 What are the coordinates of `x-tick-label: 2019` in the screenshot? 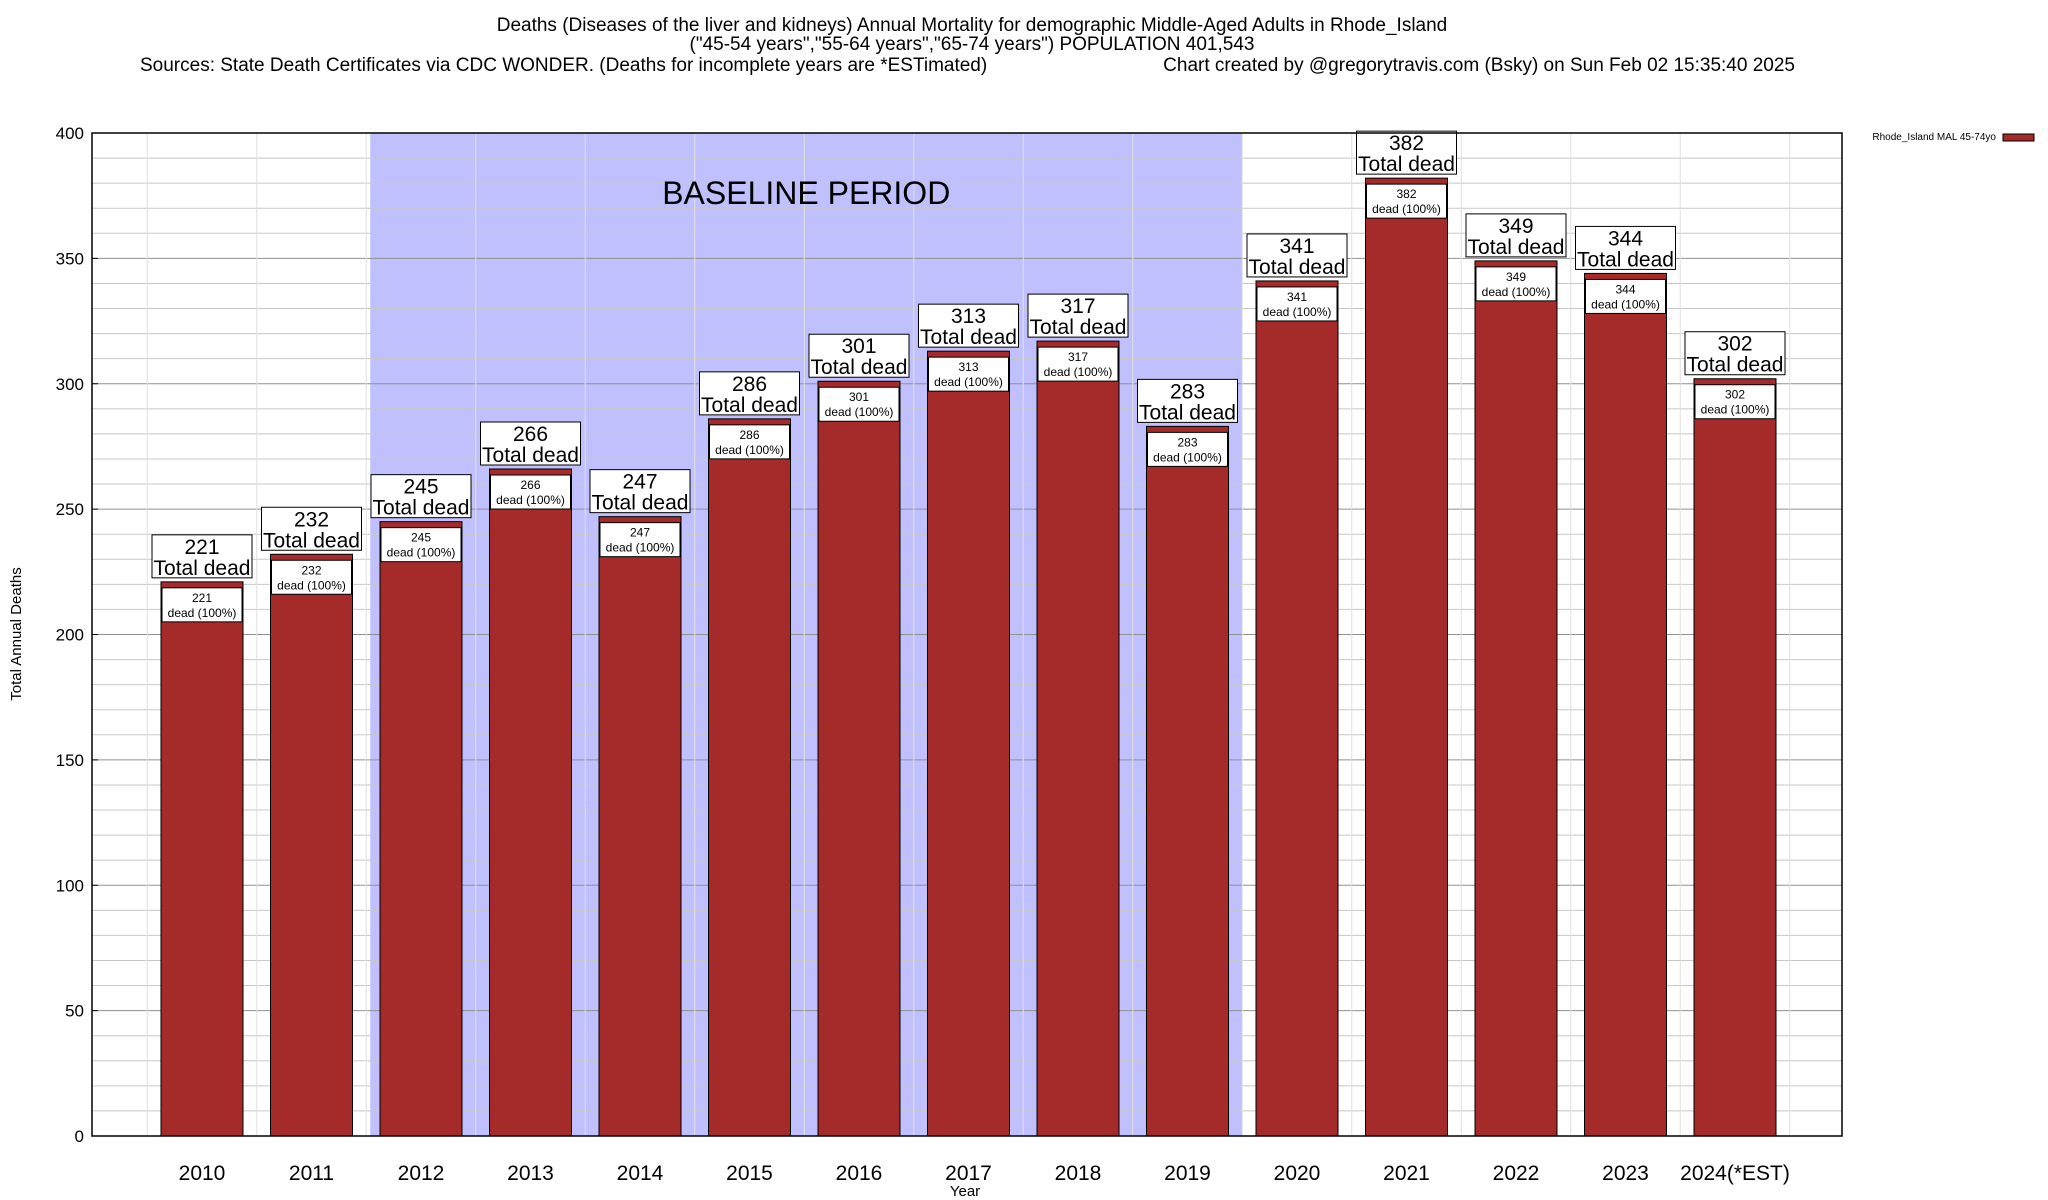 It's located at (1187, 1173).